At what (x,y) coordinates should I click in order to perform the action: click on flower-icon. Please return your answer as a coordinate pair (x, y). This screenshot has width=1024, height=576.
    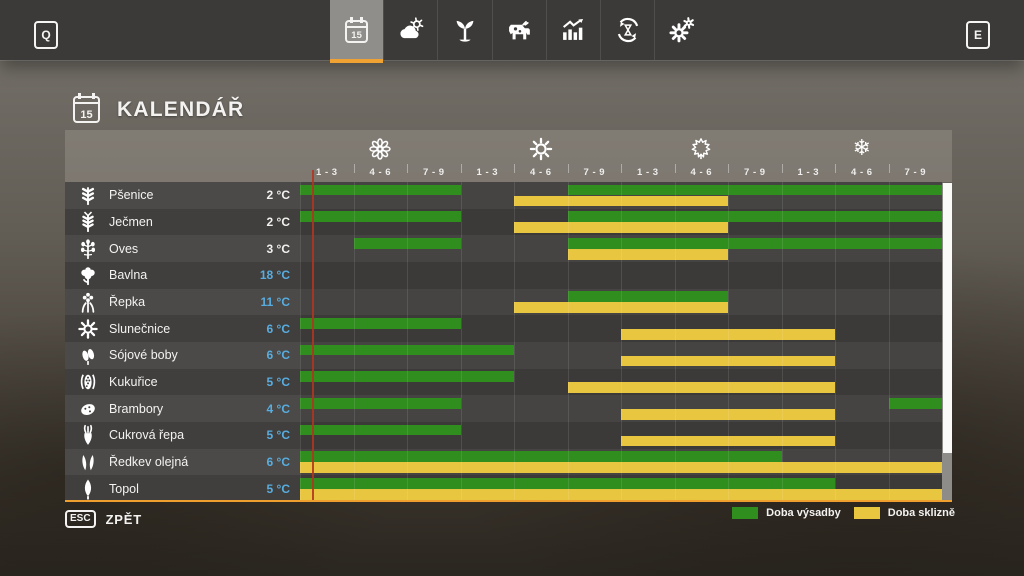
    Looking at the image, I should click on (380, 148).